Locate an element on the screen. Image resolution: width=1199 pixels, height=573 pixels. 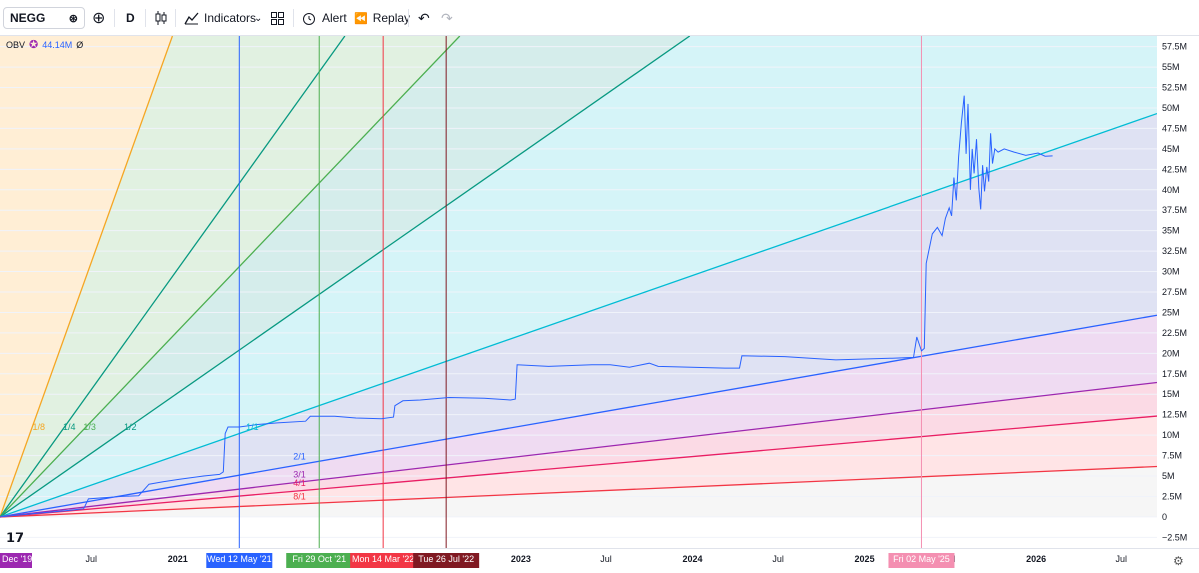
gann-fan-labels: 1/8 1/4 1/3 1/2 1/1 2/1 3/14/1 8/1 is located at coordinates (169, 462).